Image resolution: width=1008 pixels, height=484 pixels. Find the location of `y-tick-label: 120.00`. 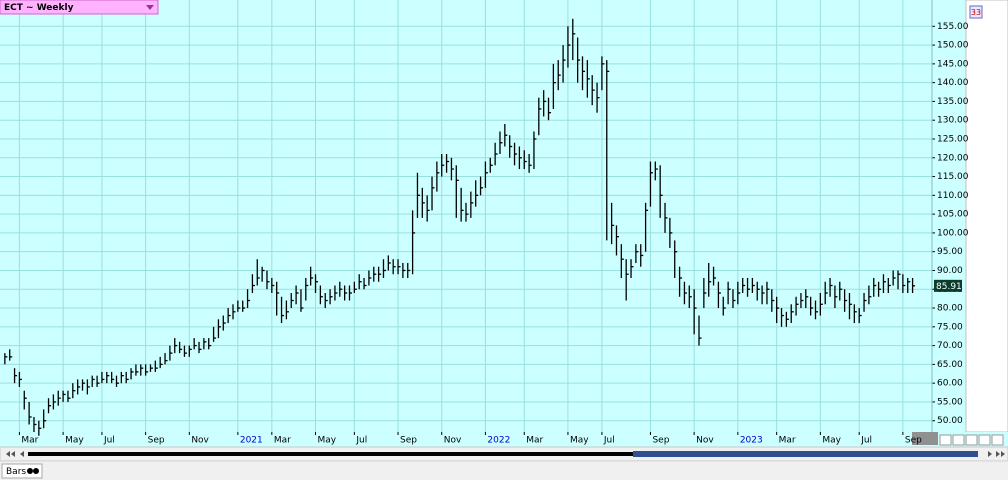

y-tick-label: 120.00 is located at coordinates (953, 158).